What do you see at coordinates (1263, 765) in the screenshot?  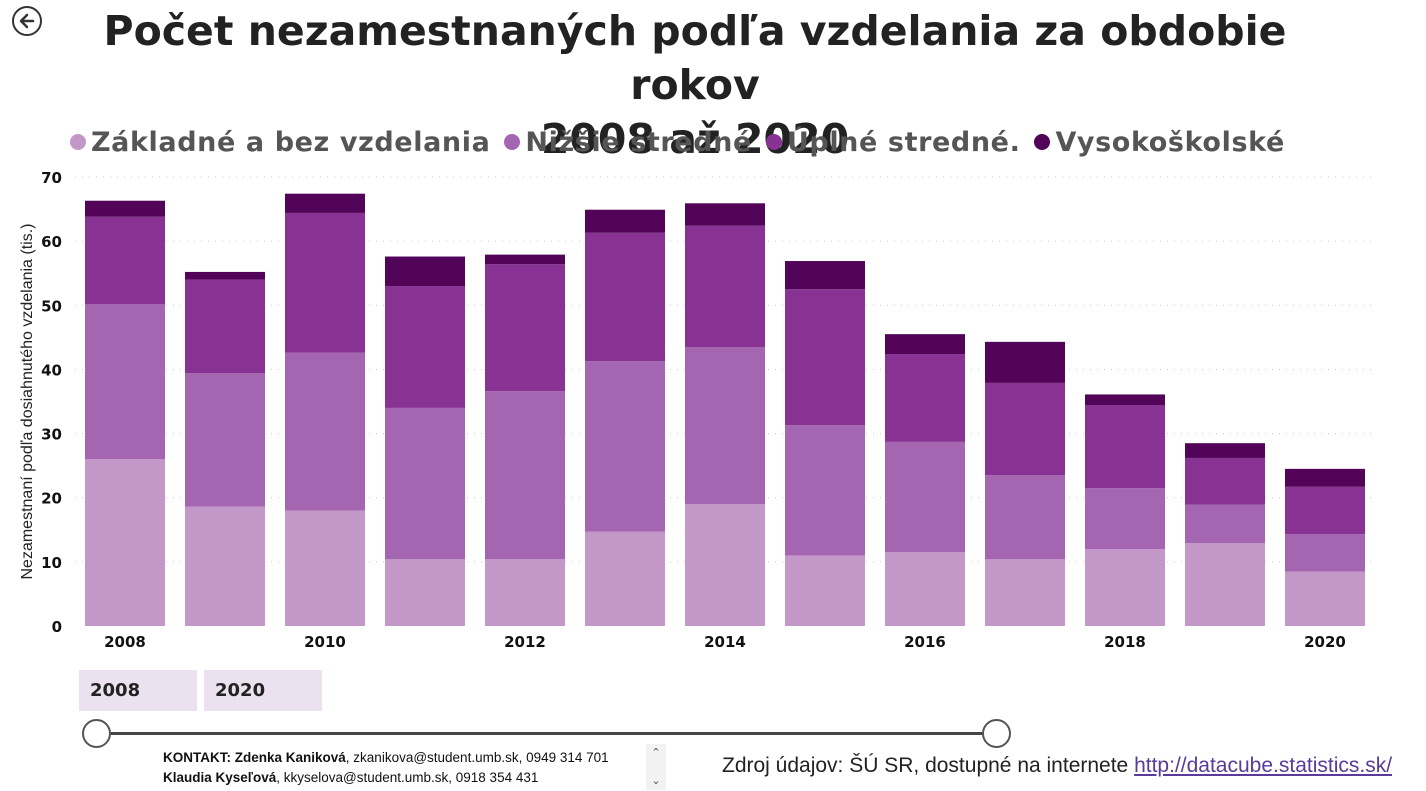 I see `source-link: http://datacube.statistics.sk/` at bounding box center [1263, 765].